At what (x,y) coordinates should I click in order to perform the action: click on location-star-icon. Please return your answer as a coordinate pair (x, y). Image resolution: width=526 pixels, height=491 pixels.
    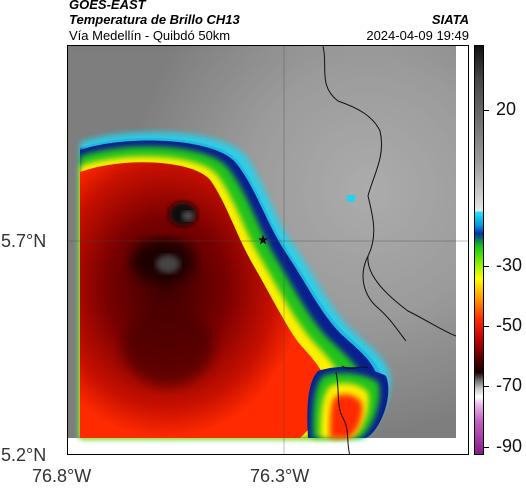
    Looking at the image, I should click on (263, 240).